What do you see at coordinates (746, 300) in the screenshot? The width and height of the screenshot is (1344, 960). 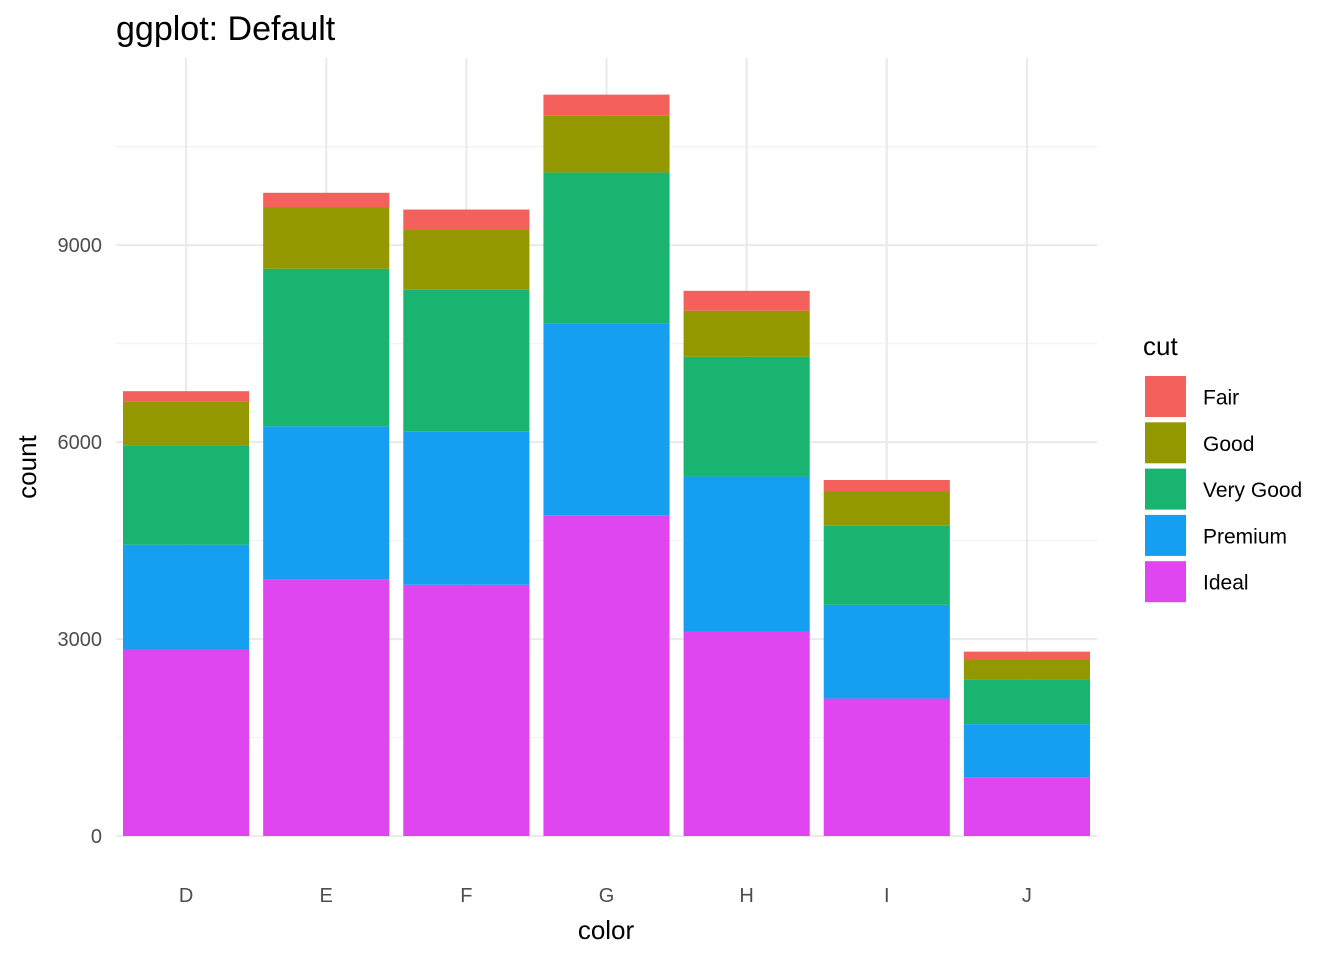 I see `bar-segment-h-fair` at bounding box center [746, 300].